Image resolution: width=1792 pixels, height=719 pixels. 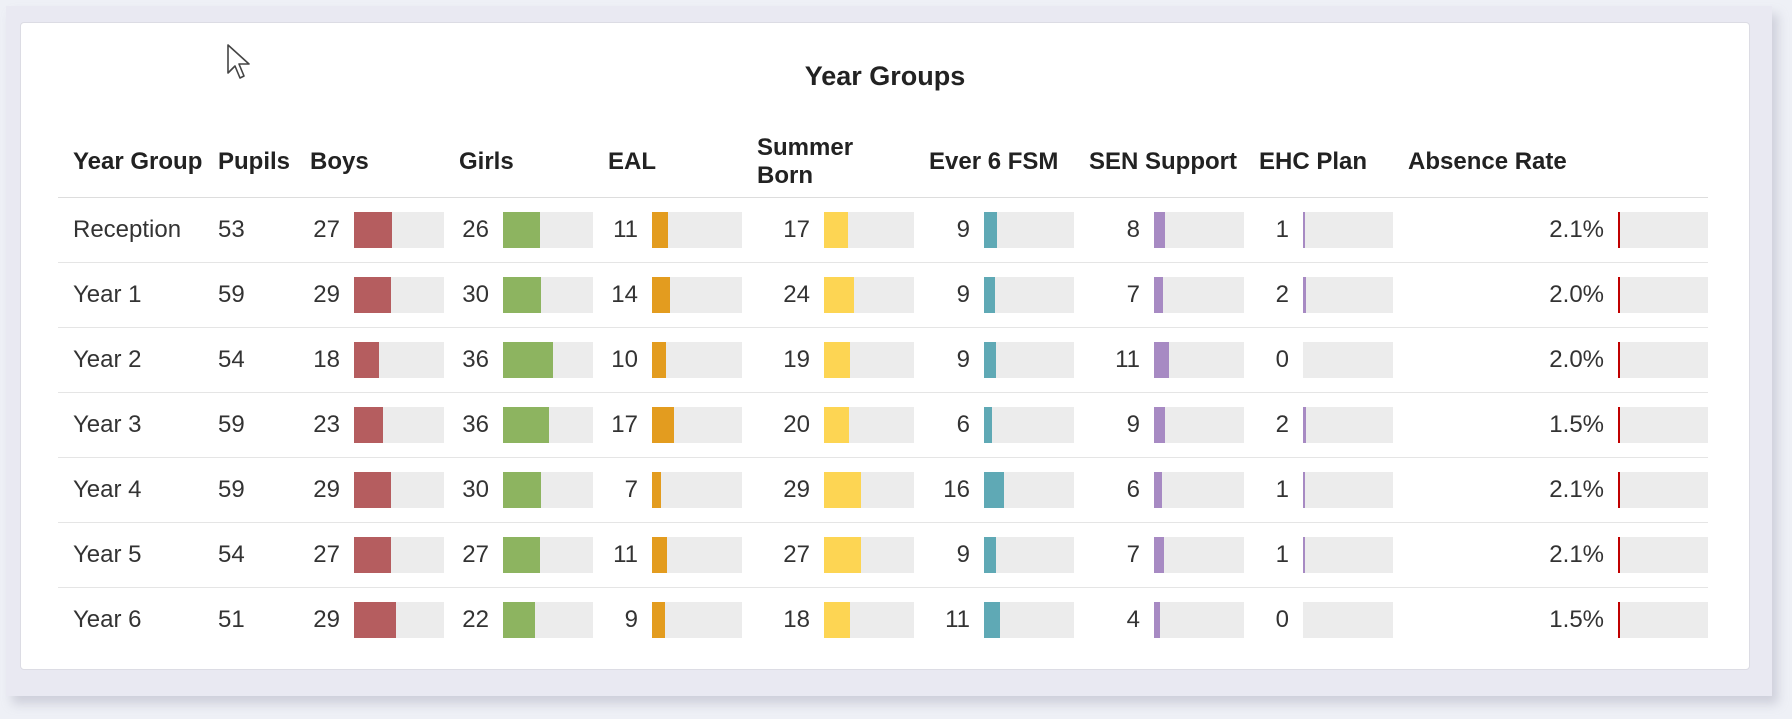 I want to click on cell-ever6-fsm: 6, so click(x=994, y=425).